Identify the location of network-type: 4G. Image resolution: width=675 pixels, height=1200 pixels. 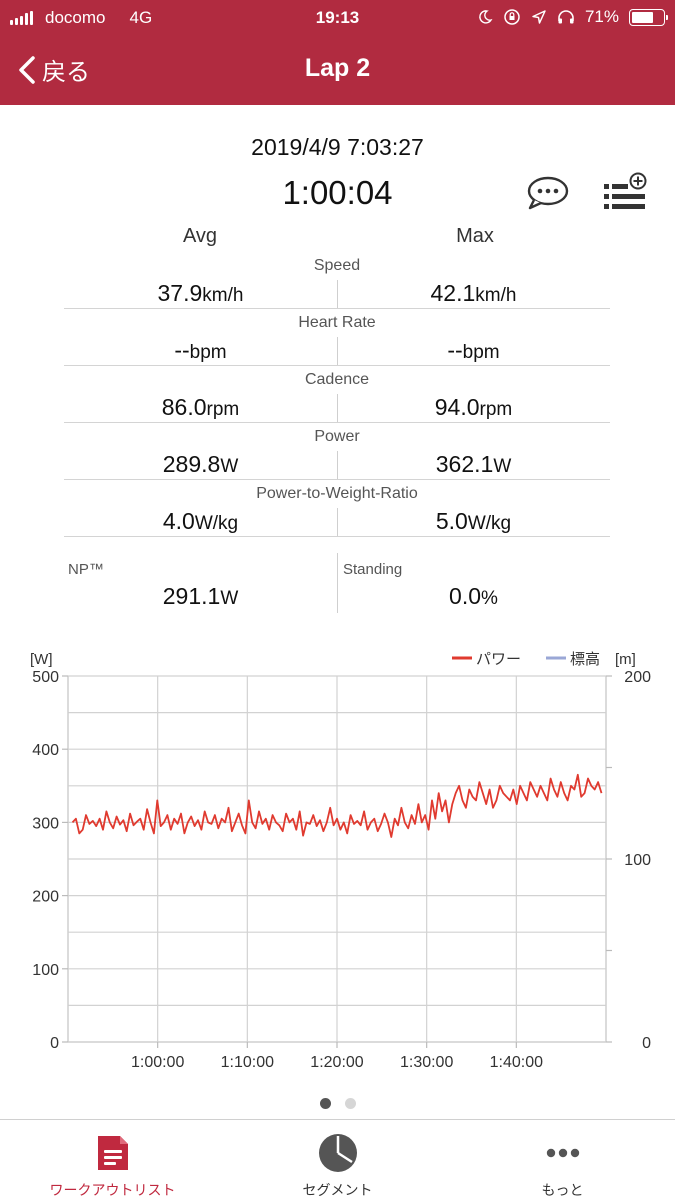
(141, 17).